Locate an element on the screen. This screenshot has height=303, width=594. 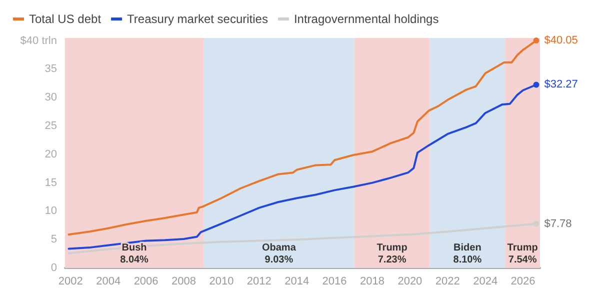
band-label: Trump 7.54% is located at coordinates (522, 254).